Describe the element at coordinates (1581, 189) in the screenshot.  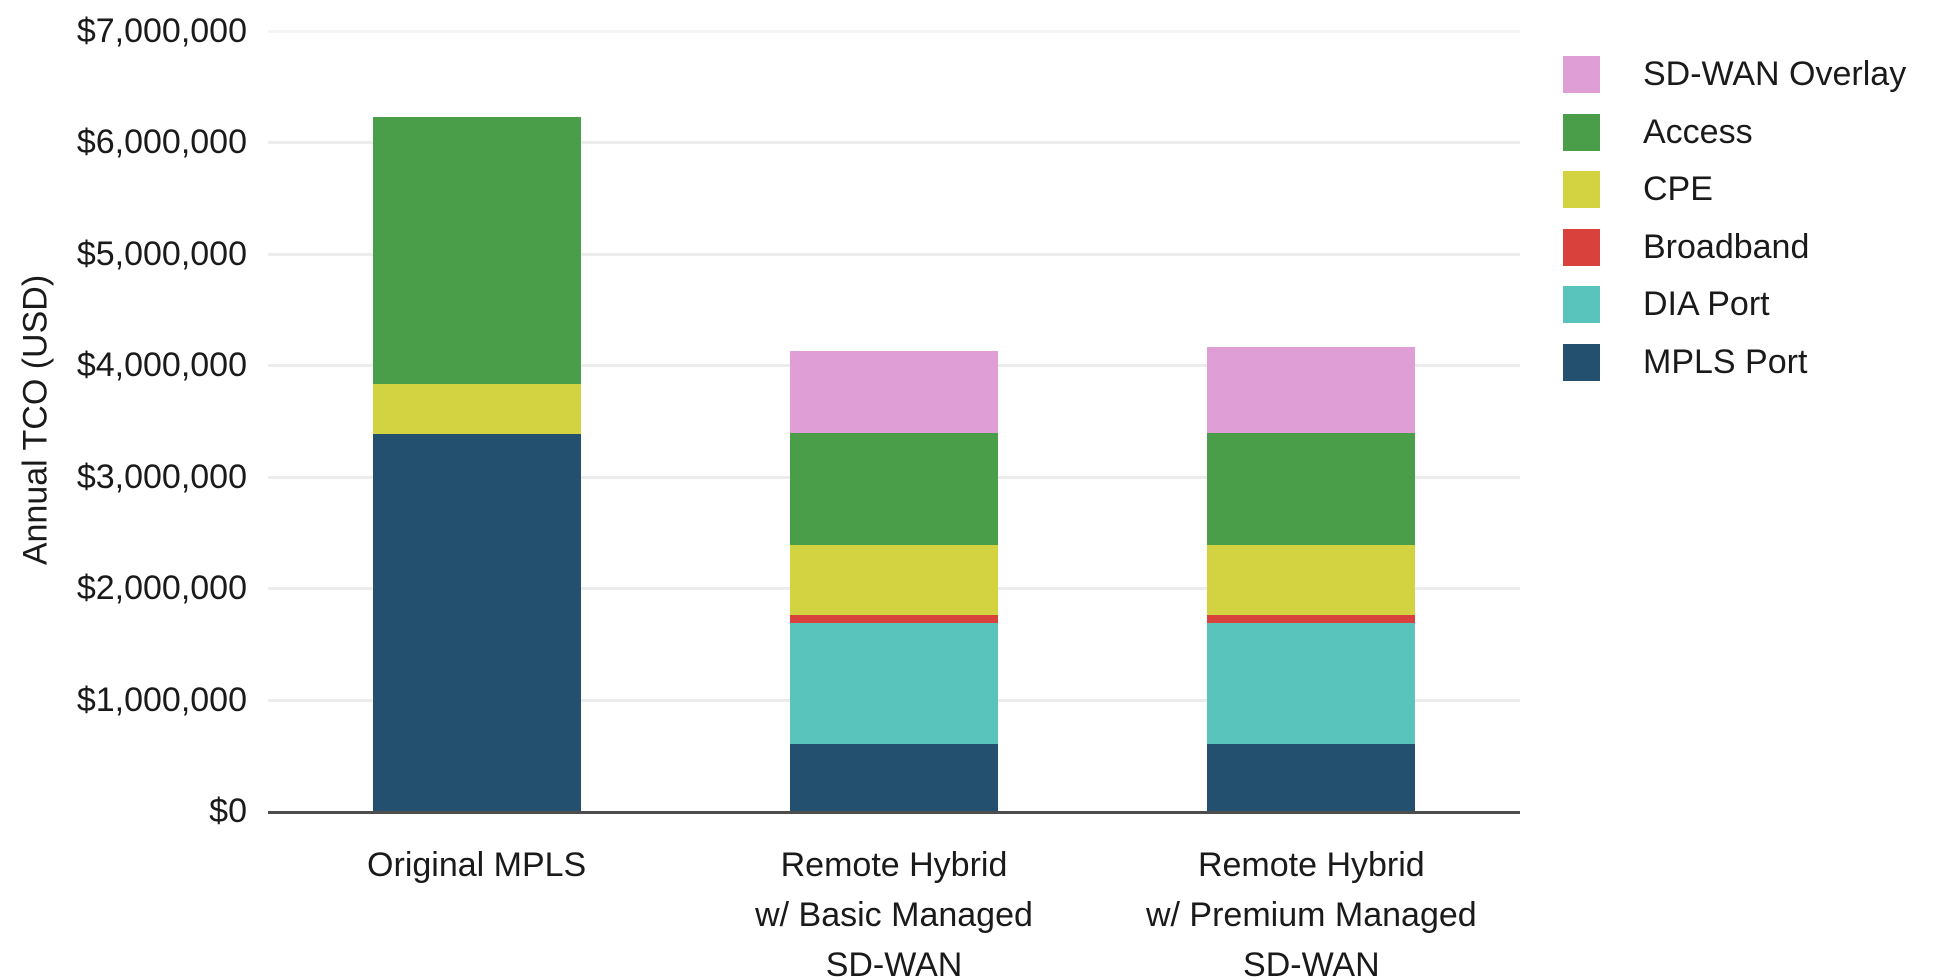
I see `legend-swatch-cpe-icon` at that location.